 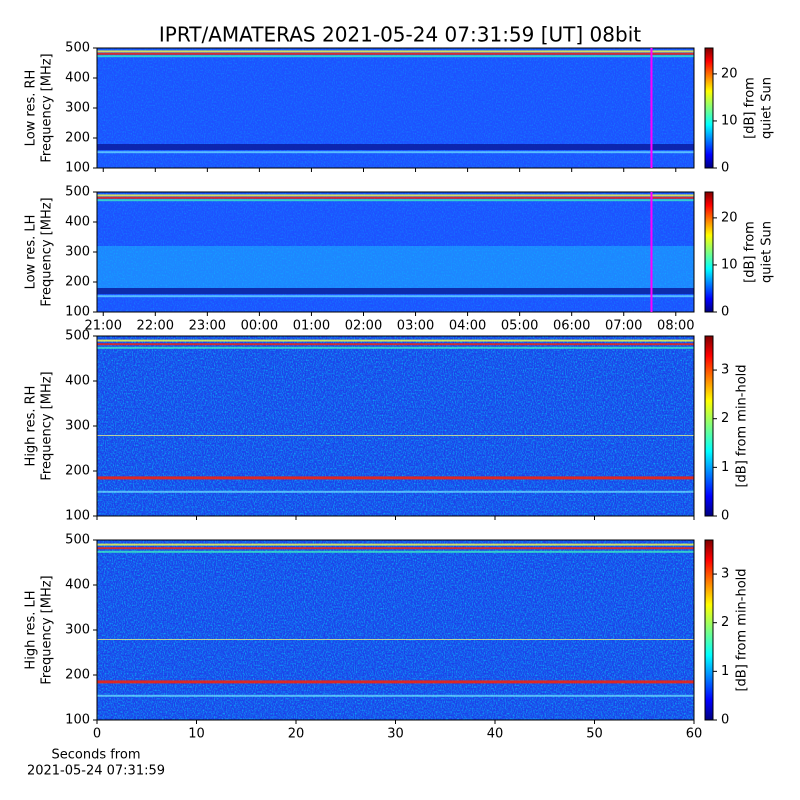 What do you see at coordinates (31, 629) in the screenshot?
I see `y-axis-label: High res. LH` at bounding box center [31, 629].